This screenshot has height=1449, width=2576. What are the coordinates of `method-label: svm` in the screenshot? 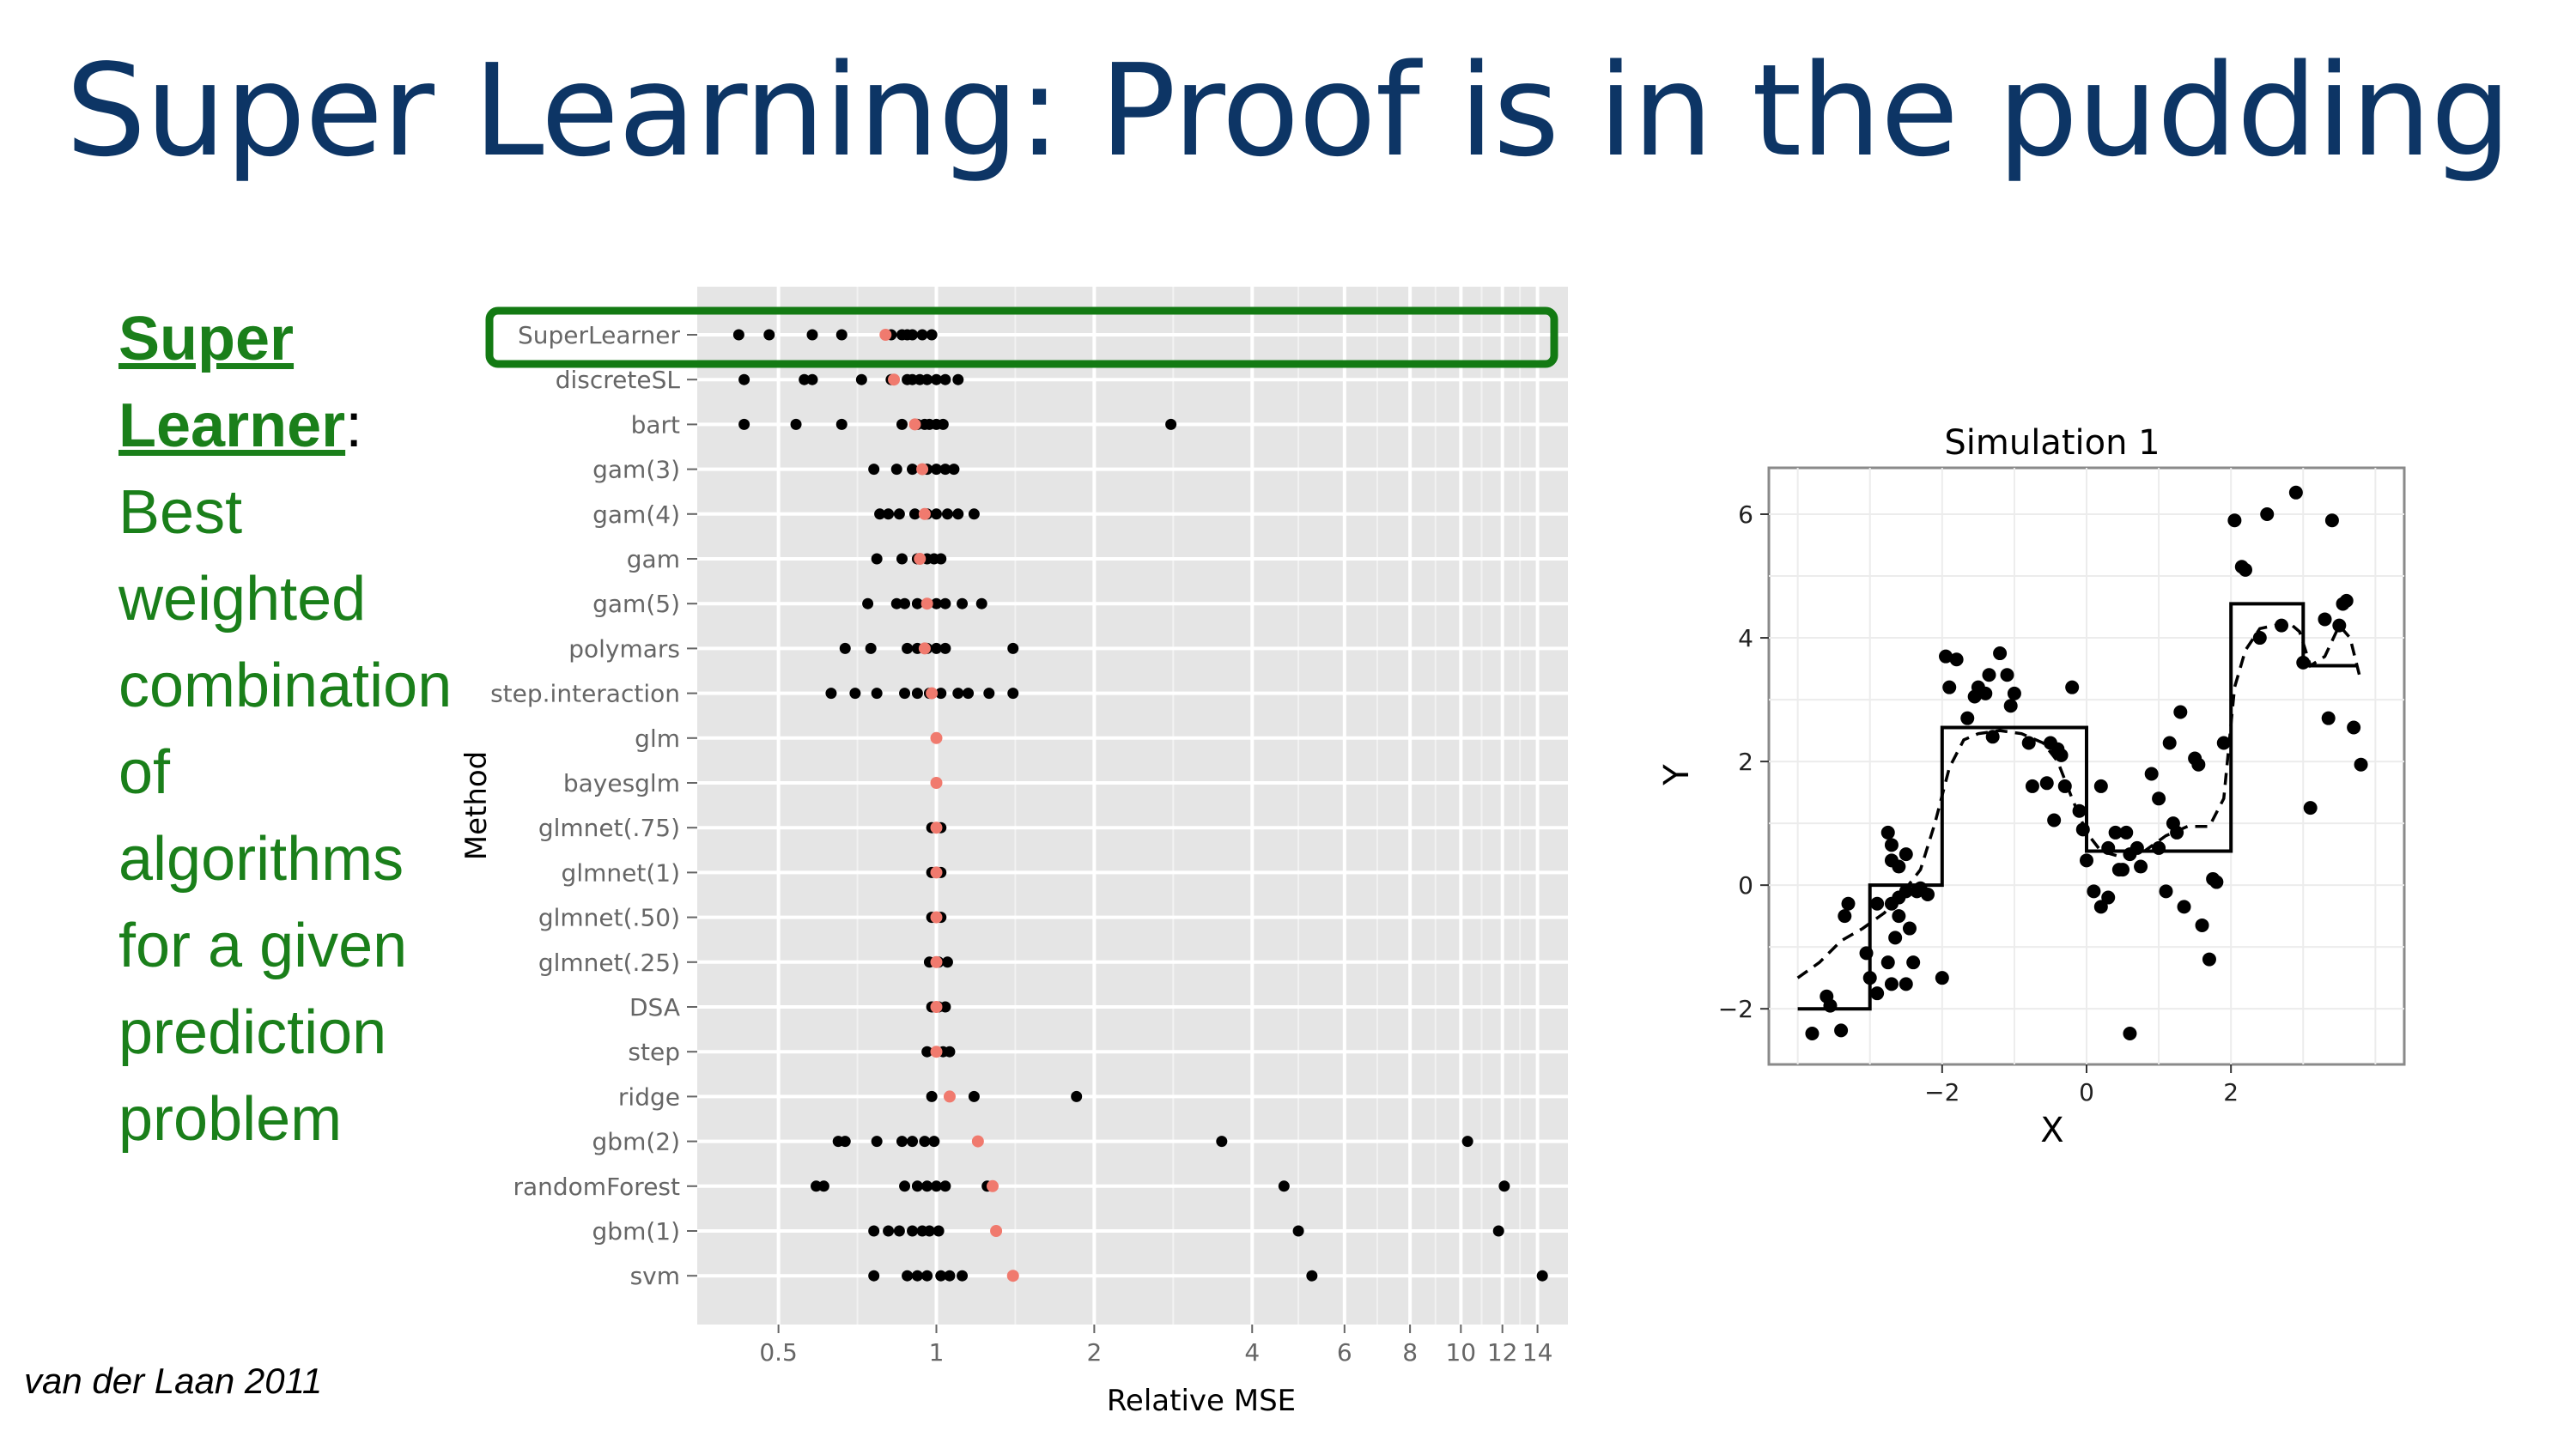 It's located at (655, 1276).